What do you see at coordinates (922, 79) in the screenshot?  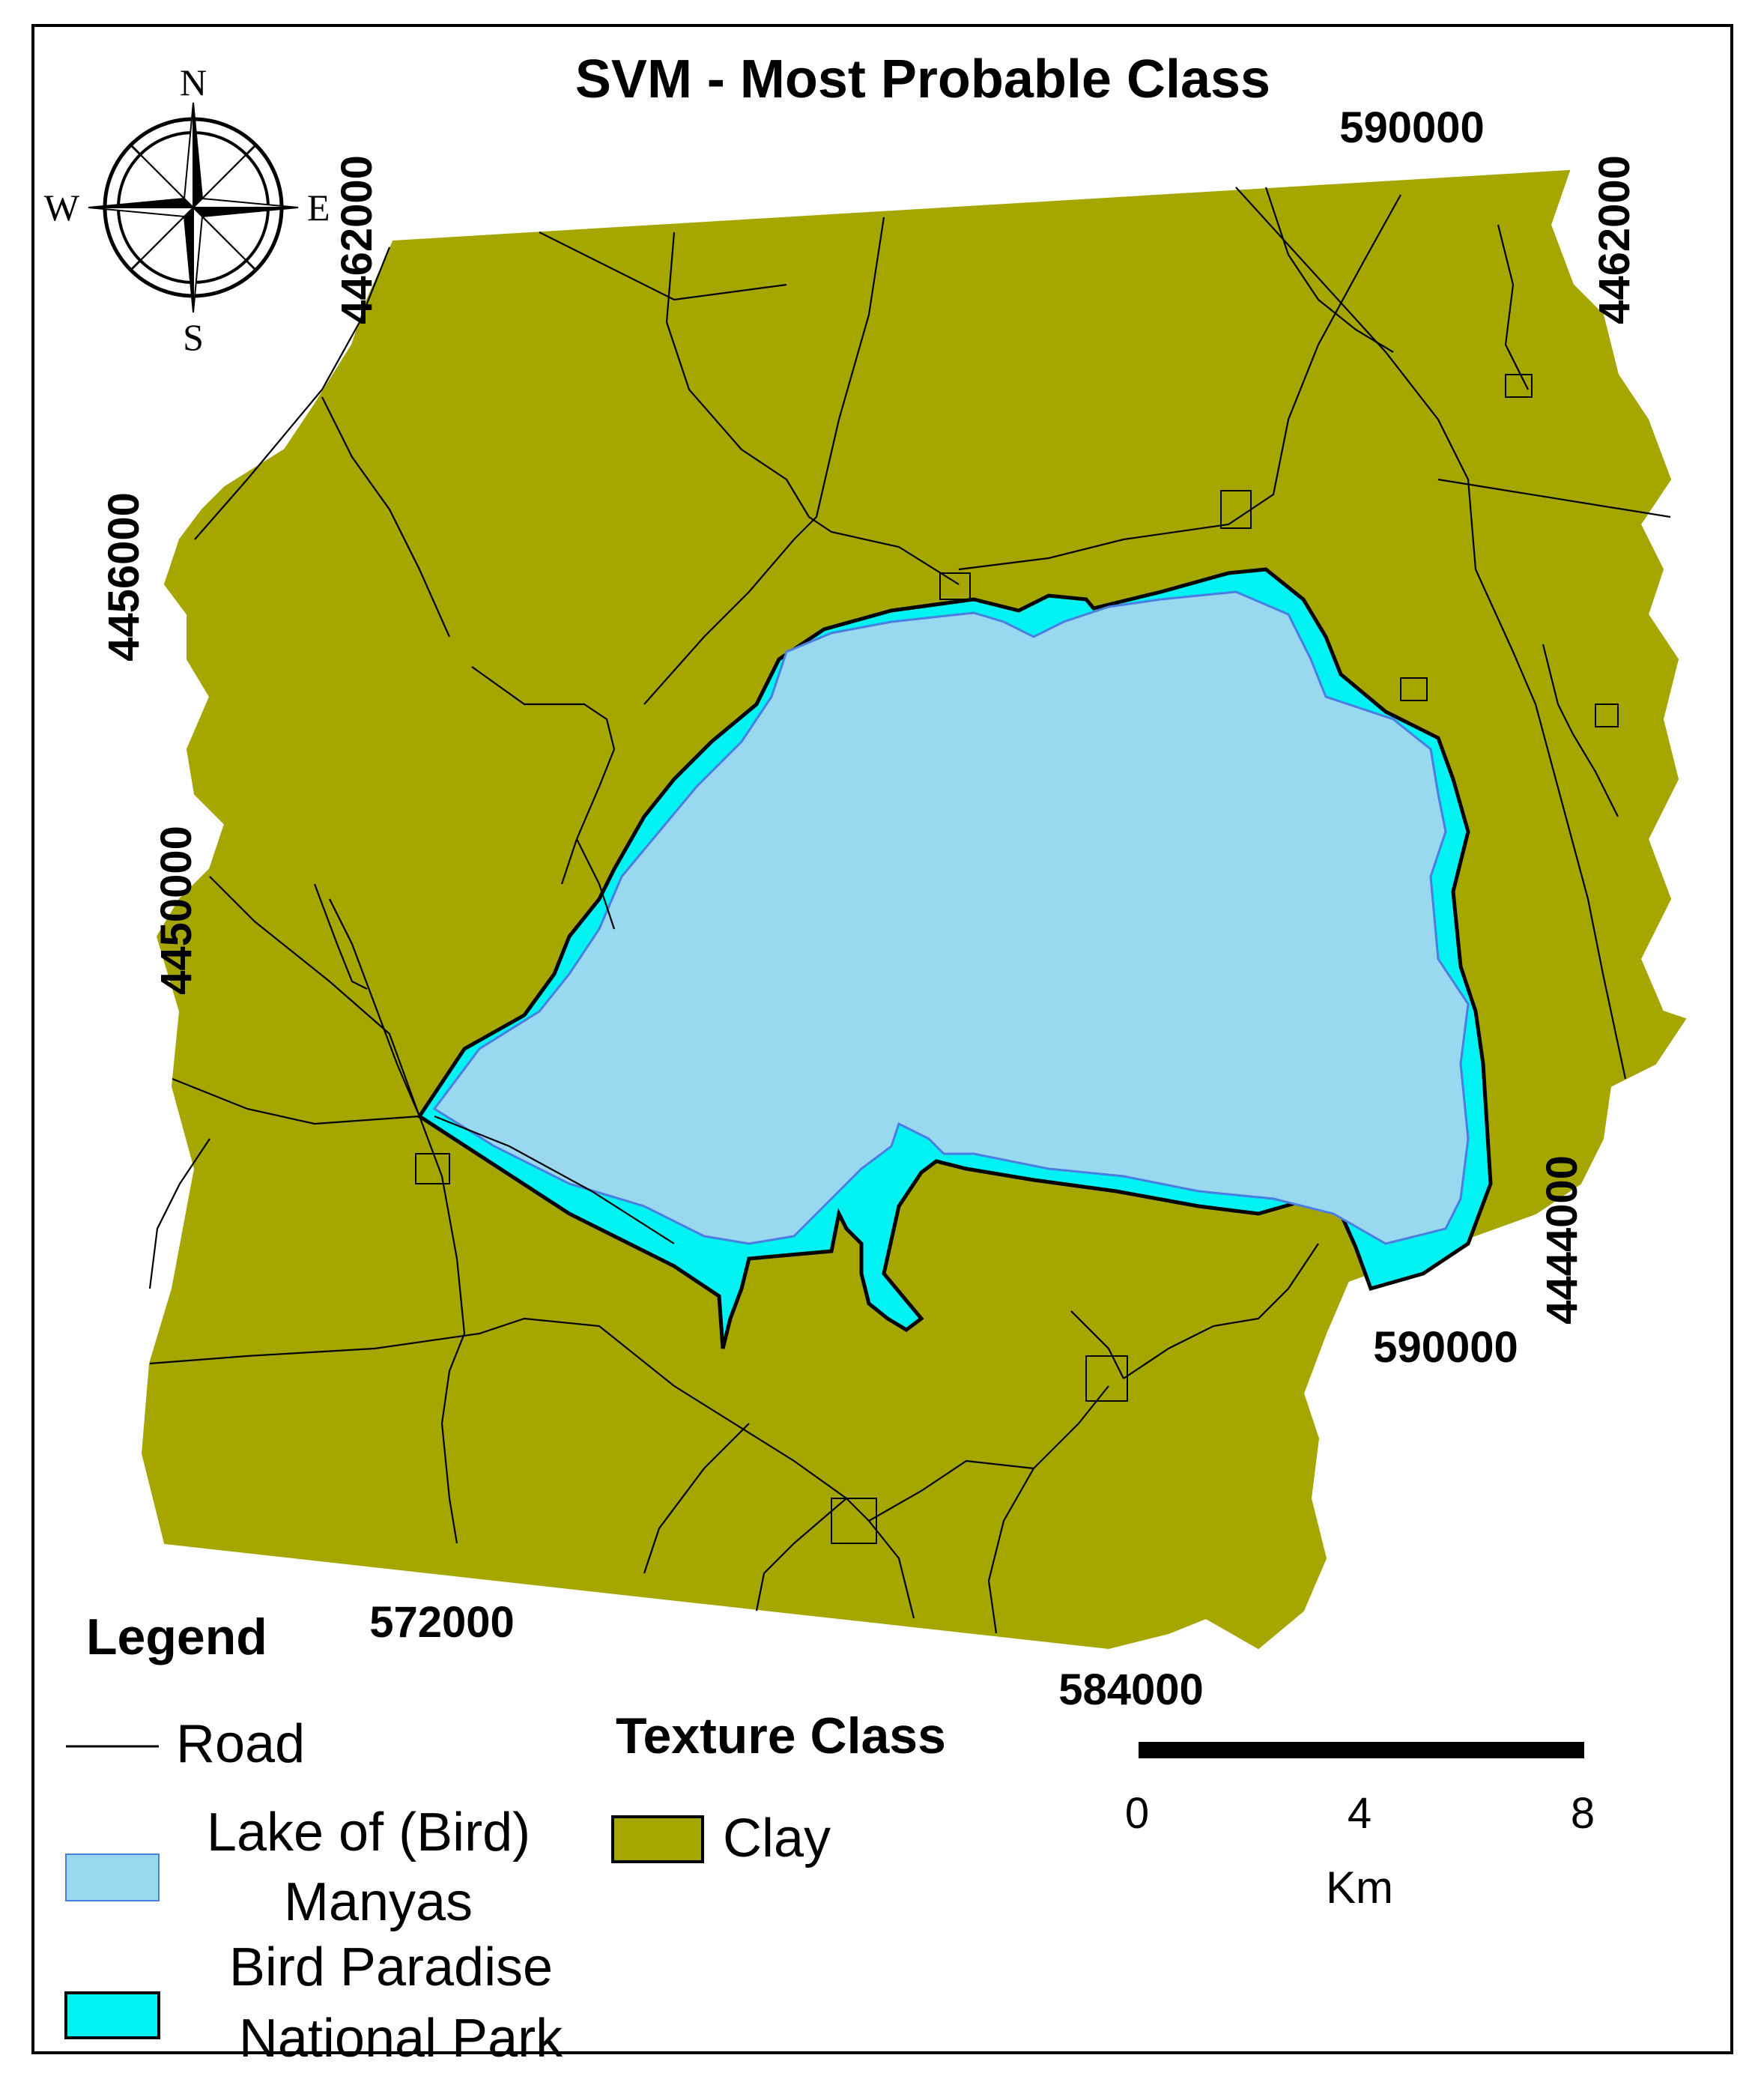 I see `map-title: SVM - Most Probable Class` at bounding box center [922, 79].